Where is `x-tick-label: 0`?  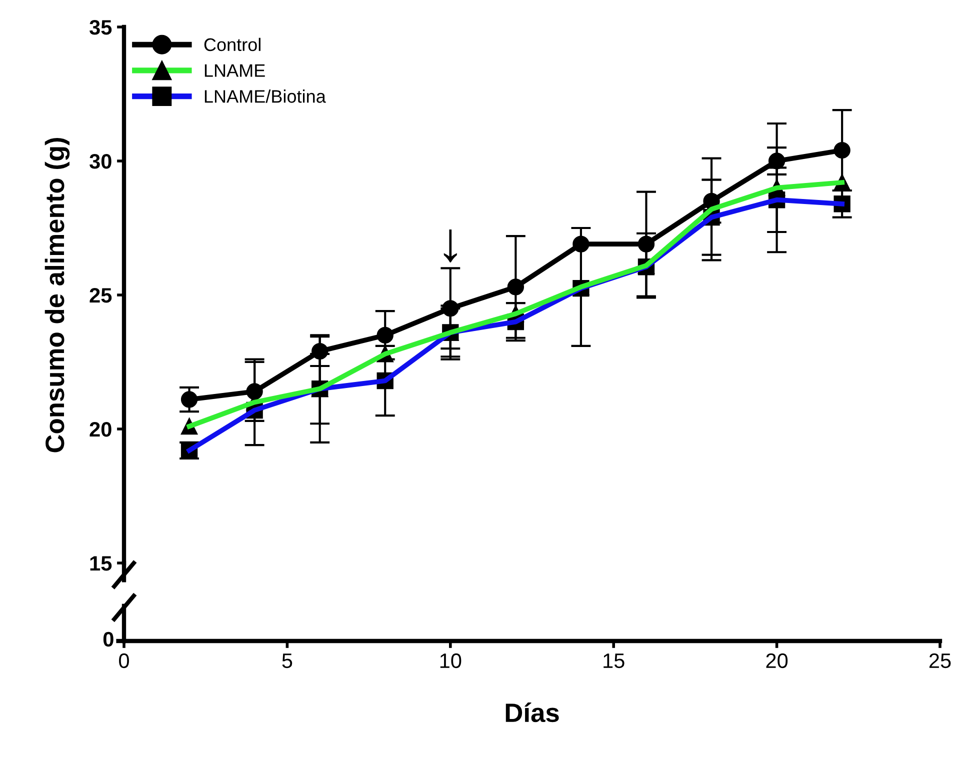
x-tick-label: 0 is located at coordinates (124, 660).